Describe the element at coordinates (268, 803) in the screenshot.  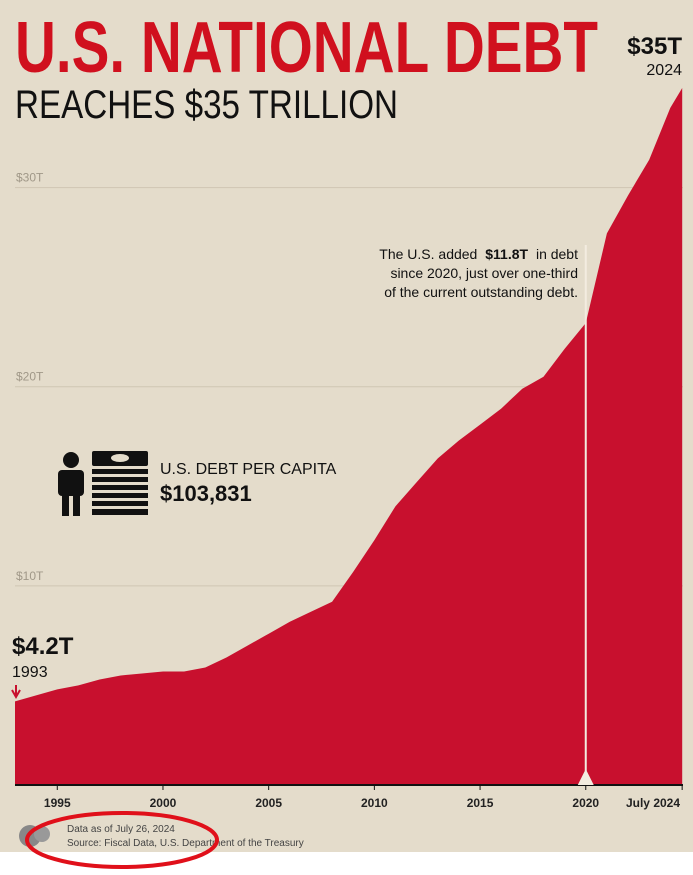
I see `x-tick-label: 2005` at that location.